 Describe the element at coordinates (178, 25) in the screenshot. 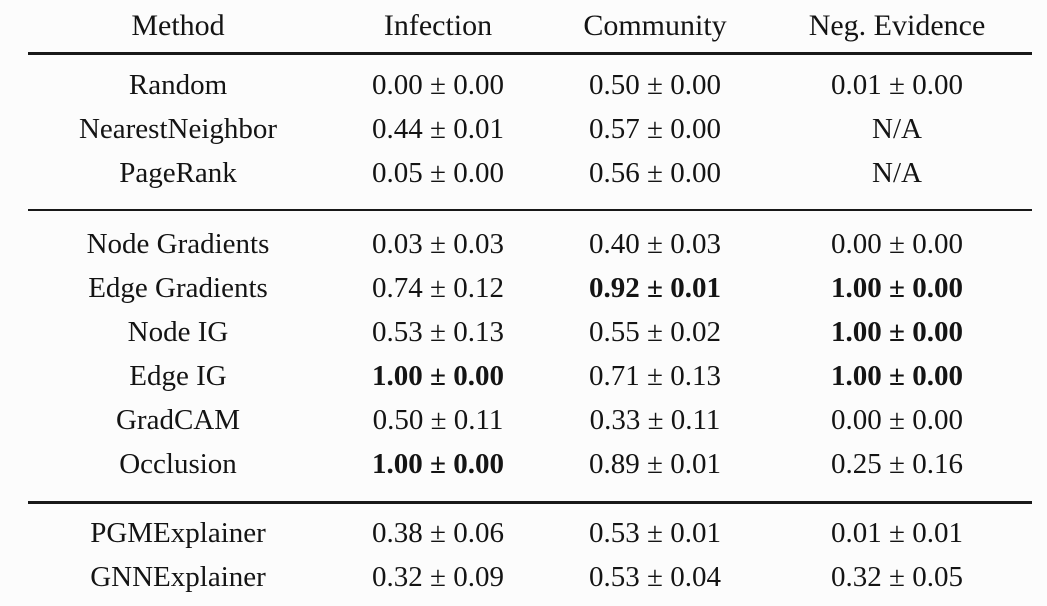

I see `header-method: Method` at that location.